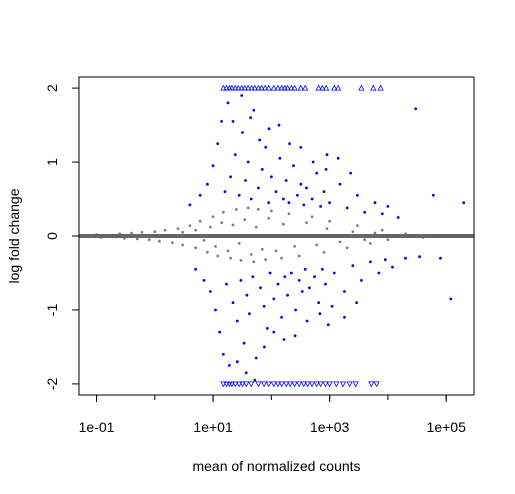 This screenshot has height=494, width=515. Describe the element at coordinates (276, 466) in the screenshot. I see `x-axis-label: mean of normalized counts` at that location.